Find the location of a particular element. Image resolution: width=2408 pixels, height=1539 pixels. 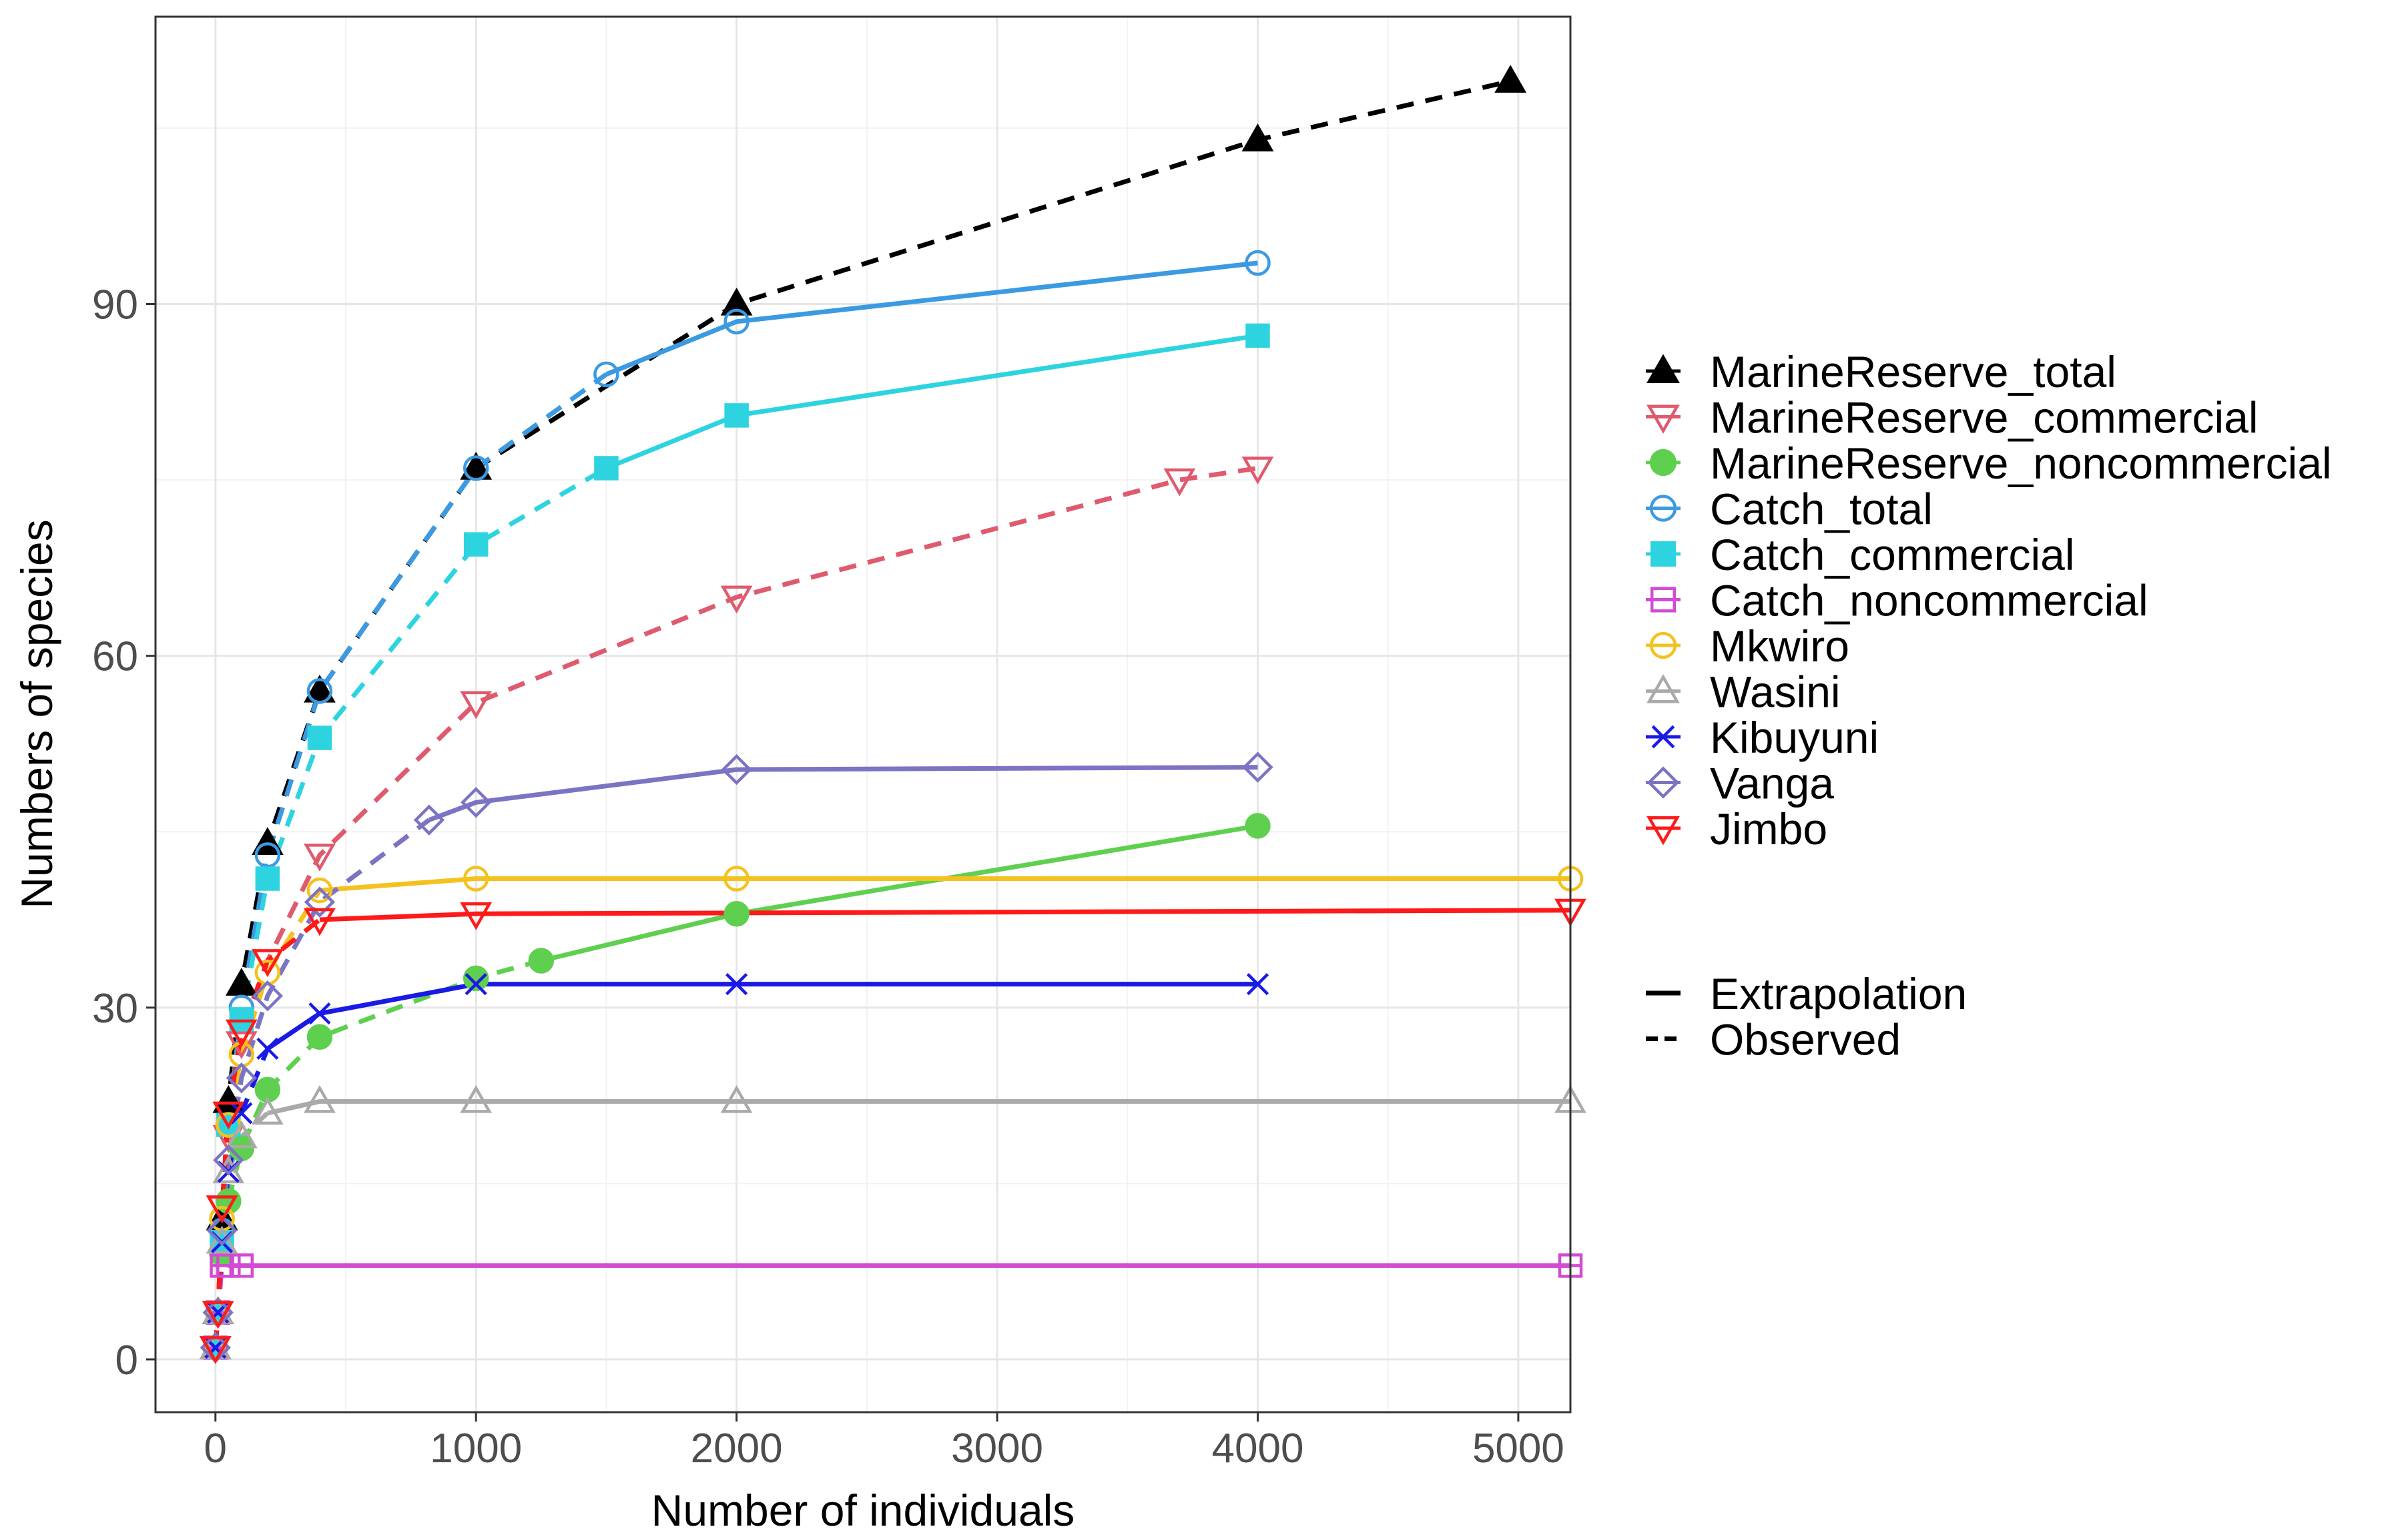

legend-item-kibuyuni: Kibuyuni is located at coordinates (1762, 737).